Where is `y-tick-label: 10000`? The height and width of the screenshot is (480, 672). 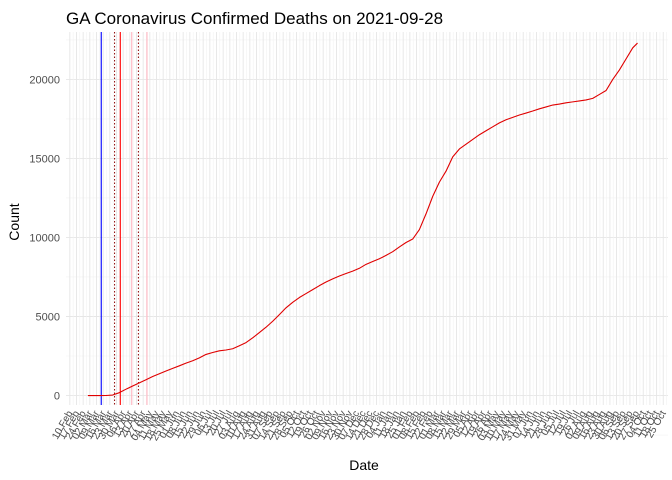 y-tick-label: 10000 is located at coordinates (44, 238).